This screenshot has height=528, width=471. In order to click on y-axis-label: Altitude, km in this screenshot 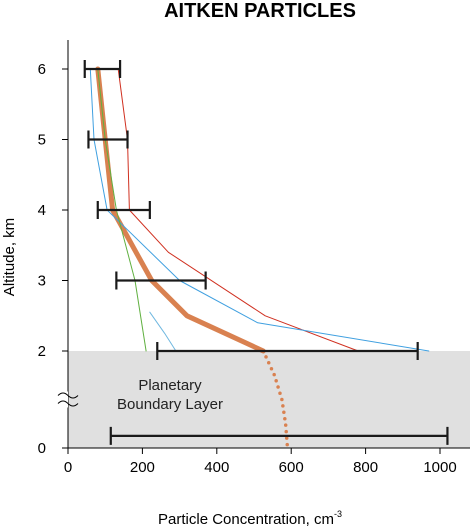, I will do `click(9, 257)`.